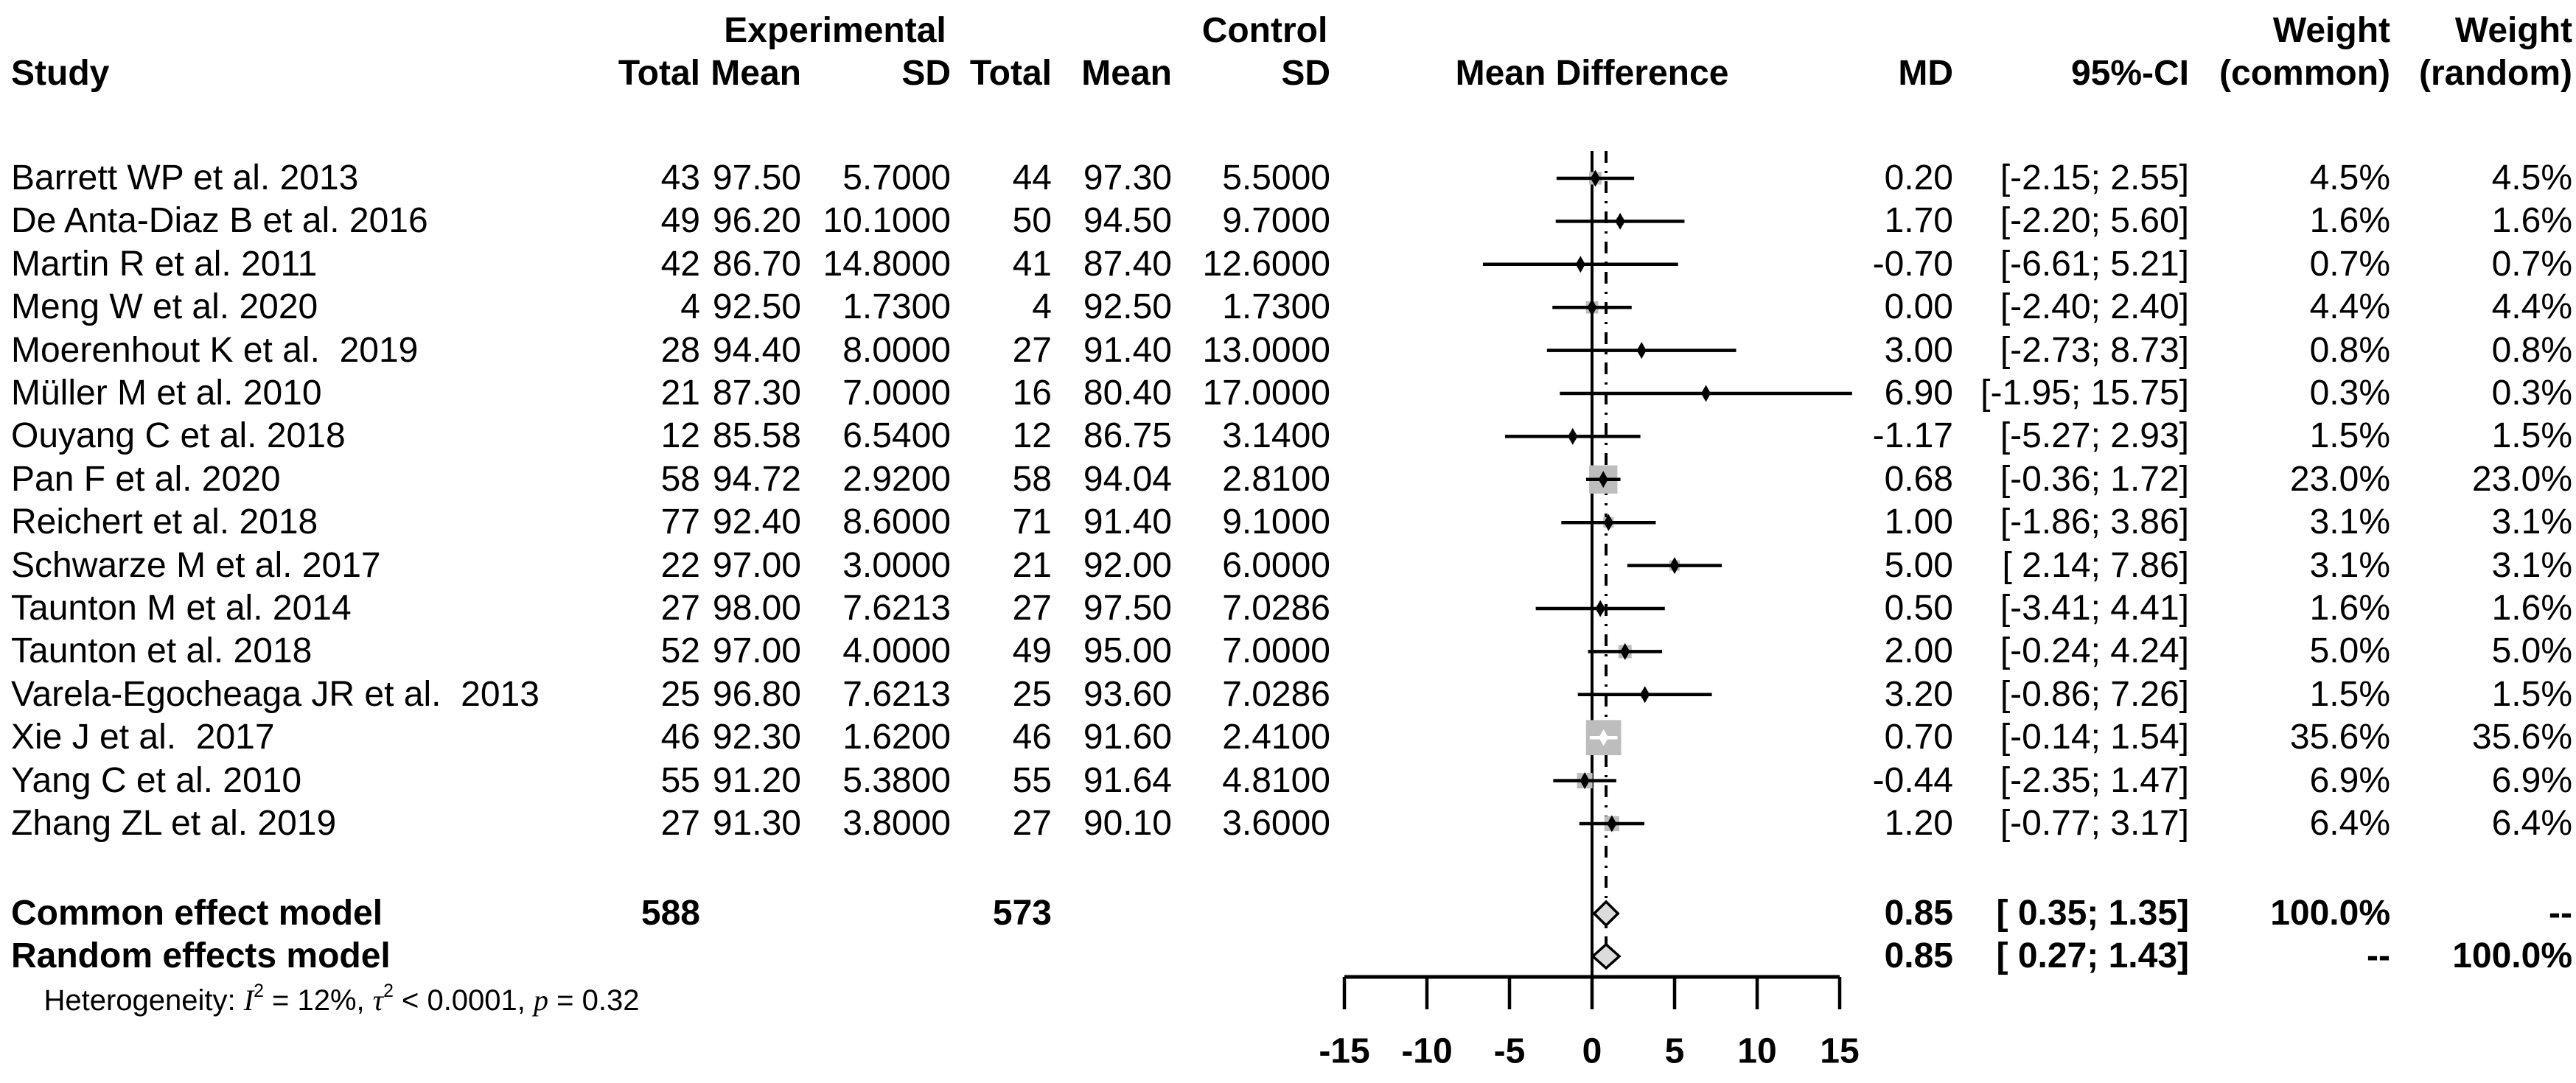 The width and height of the screenshot is (2576, 1083). I want to click on ctrl-total: 58, so click(1032, 479).